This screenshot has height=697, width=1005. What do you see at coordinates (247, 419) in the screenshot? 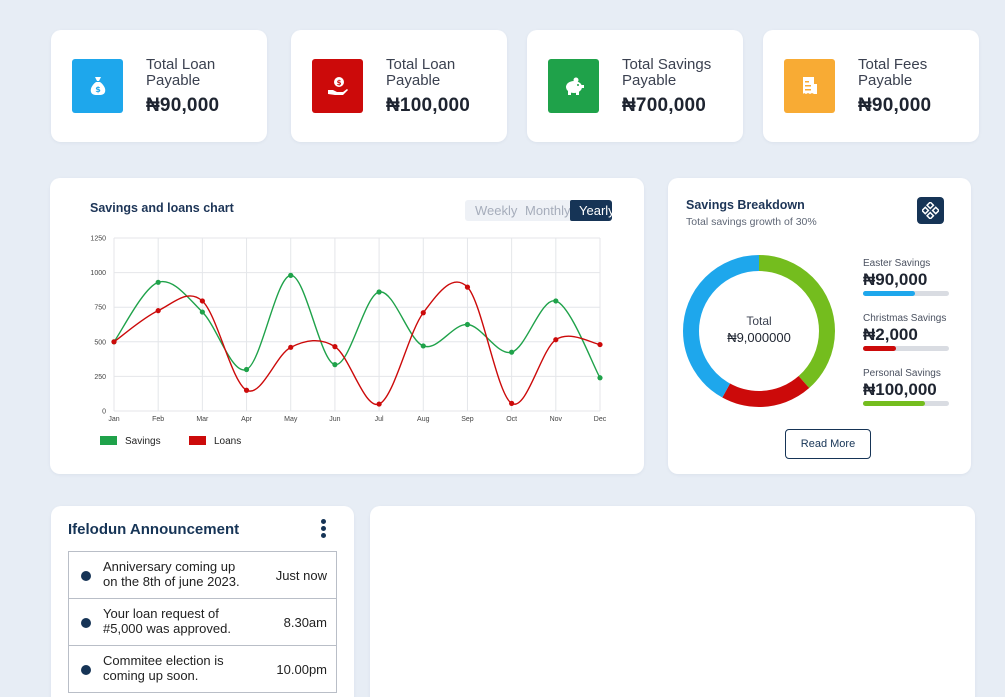
I see `x-tick-label: Apr` at bounding box center [247, 419].